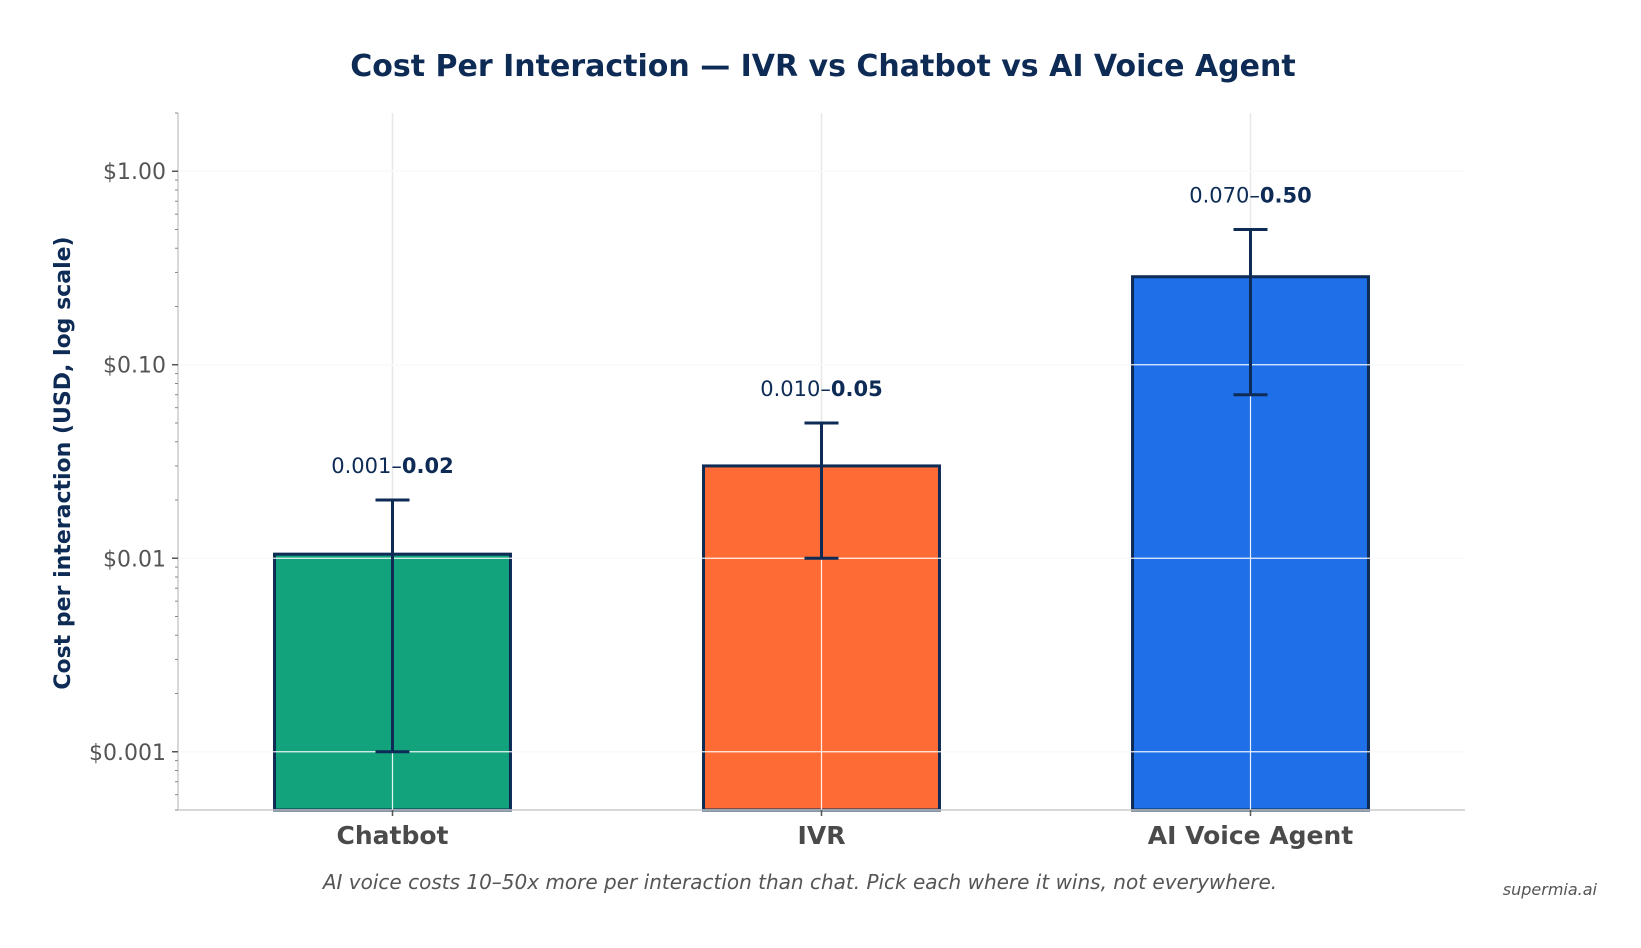 This screenshot has width=1641, height=948. Describe the element at coordinates (857, 389) in the screenshot. I see `range-label-high: 0.05` at that location.